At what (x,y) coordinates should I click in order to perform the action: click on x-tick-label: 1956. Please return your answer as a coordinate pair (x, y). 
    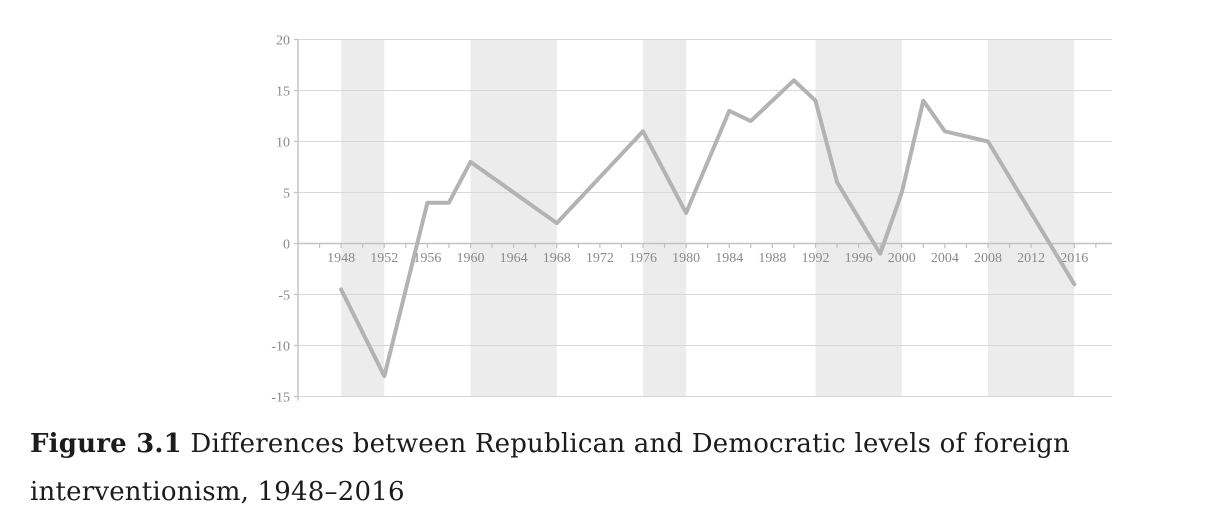
    Looking at the image, I should click on (427, 258).